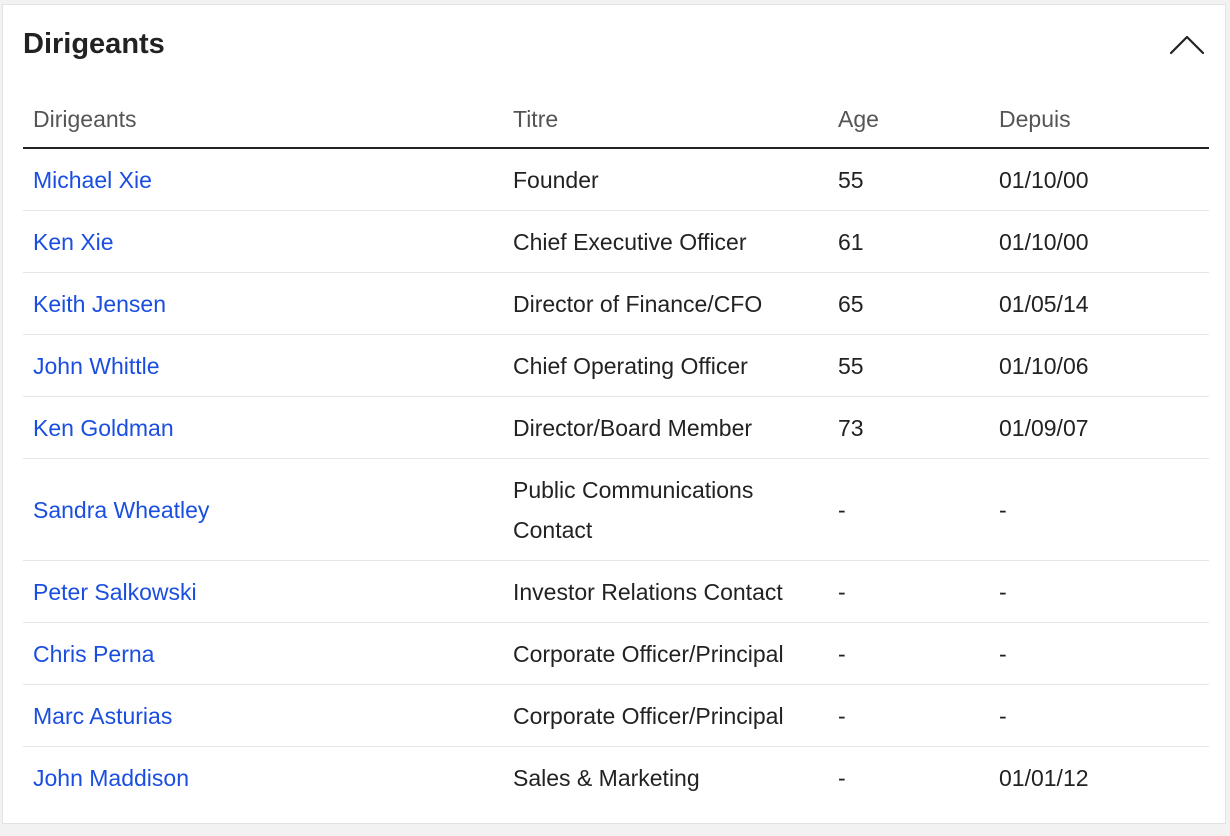 Image resolution: width=1230 pixels, height=836 pixels. I want to click on executive-name-link: Michael Xie, so click(92, 179).